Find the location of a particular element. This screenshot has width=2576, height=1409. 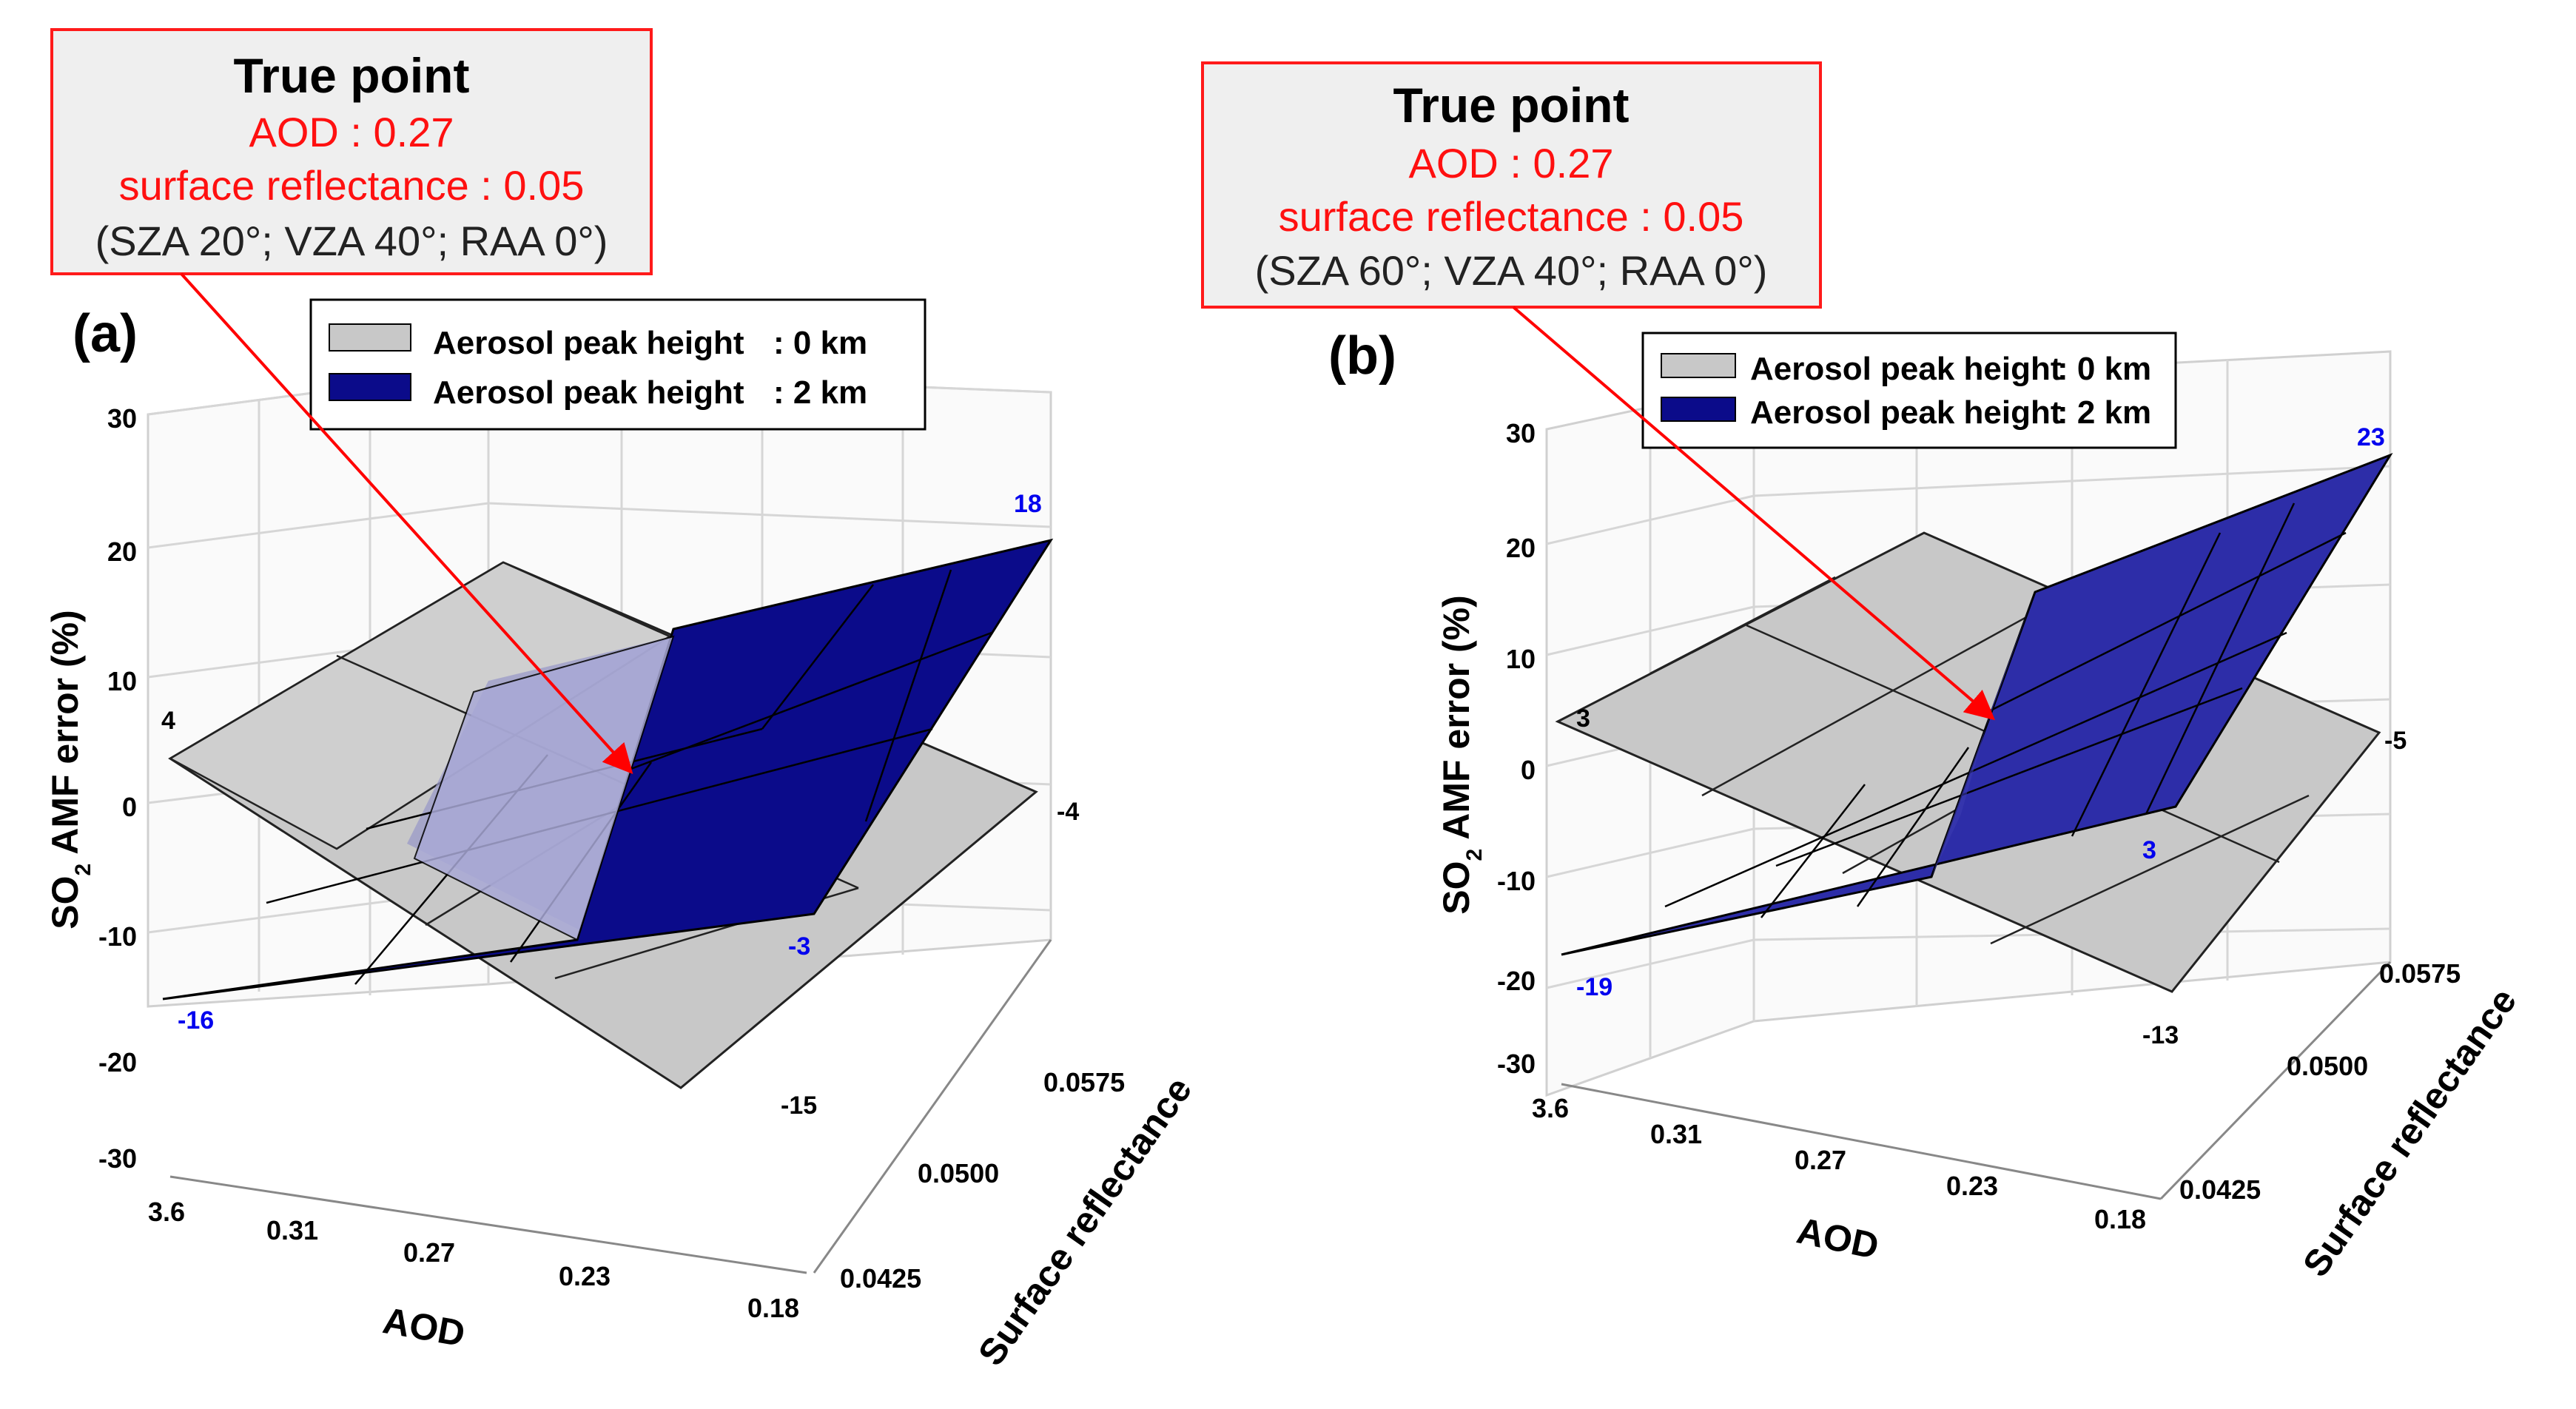

panel-b-x-tick: 0.18 is located at coordinates (2120, 1219).